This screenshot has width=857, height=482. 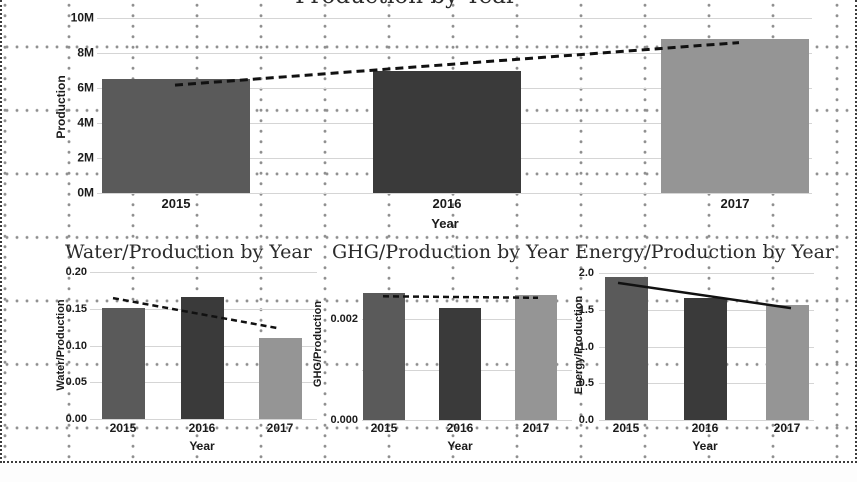 I want to click on chart-title: GHG/Production by Year, so click(x=450, y=252).